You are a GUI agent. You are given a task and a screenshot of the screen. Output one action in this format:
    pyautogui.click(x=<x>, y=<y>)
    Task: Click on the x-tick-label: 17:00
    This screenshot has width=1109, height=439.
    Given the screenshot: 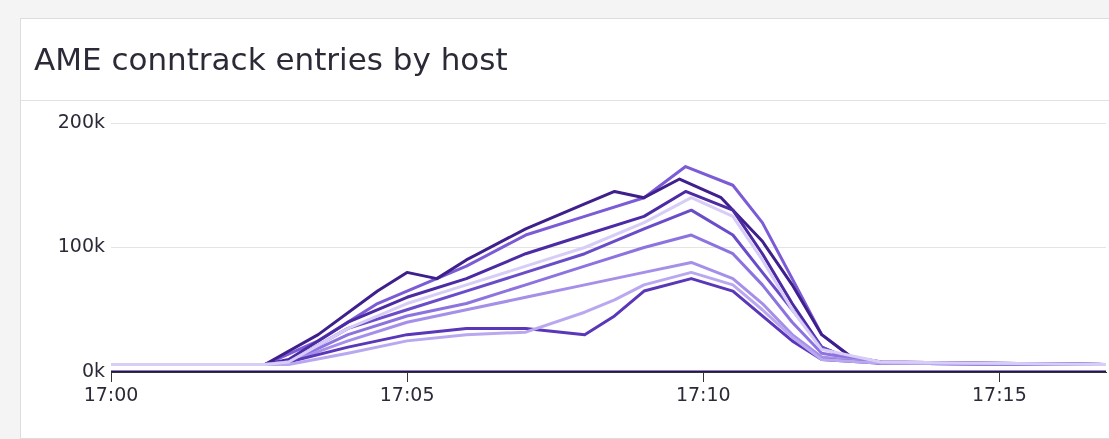 What is the action you would take?
    pyautogui.click(x=111, y=394)
    